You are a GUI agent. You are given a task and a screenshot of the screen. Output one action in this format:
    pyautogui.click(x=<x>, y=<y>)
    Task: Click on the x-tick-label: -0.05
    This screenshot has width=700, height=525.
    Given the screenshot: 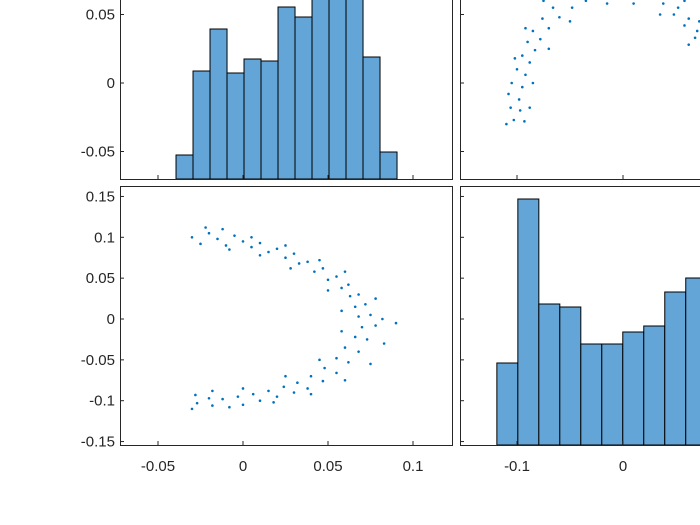 What is the action you would take?
    pyautogui.click(x=158, y=466)
    